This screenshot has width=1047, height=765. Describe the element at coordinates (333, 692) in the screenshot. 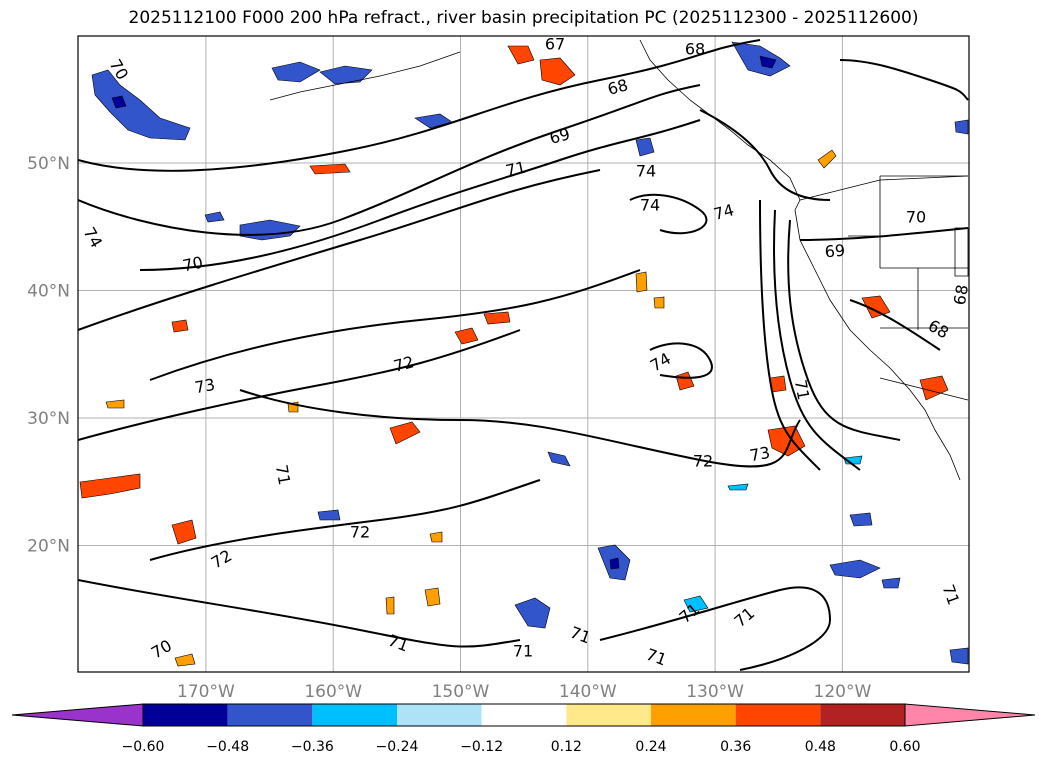

I see `lon-label: 160°W` at that location.